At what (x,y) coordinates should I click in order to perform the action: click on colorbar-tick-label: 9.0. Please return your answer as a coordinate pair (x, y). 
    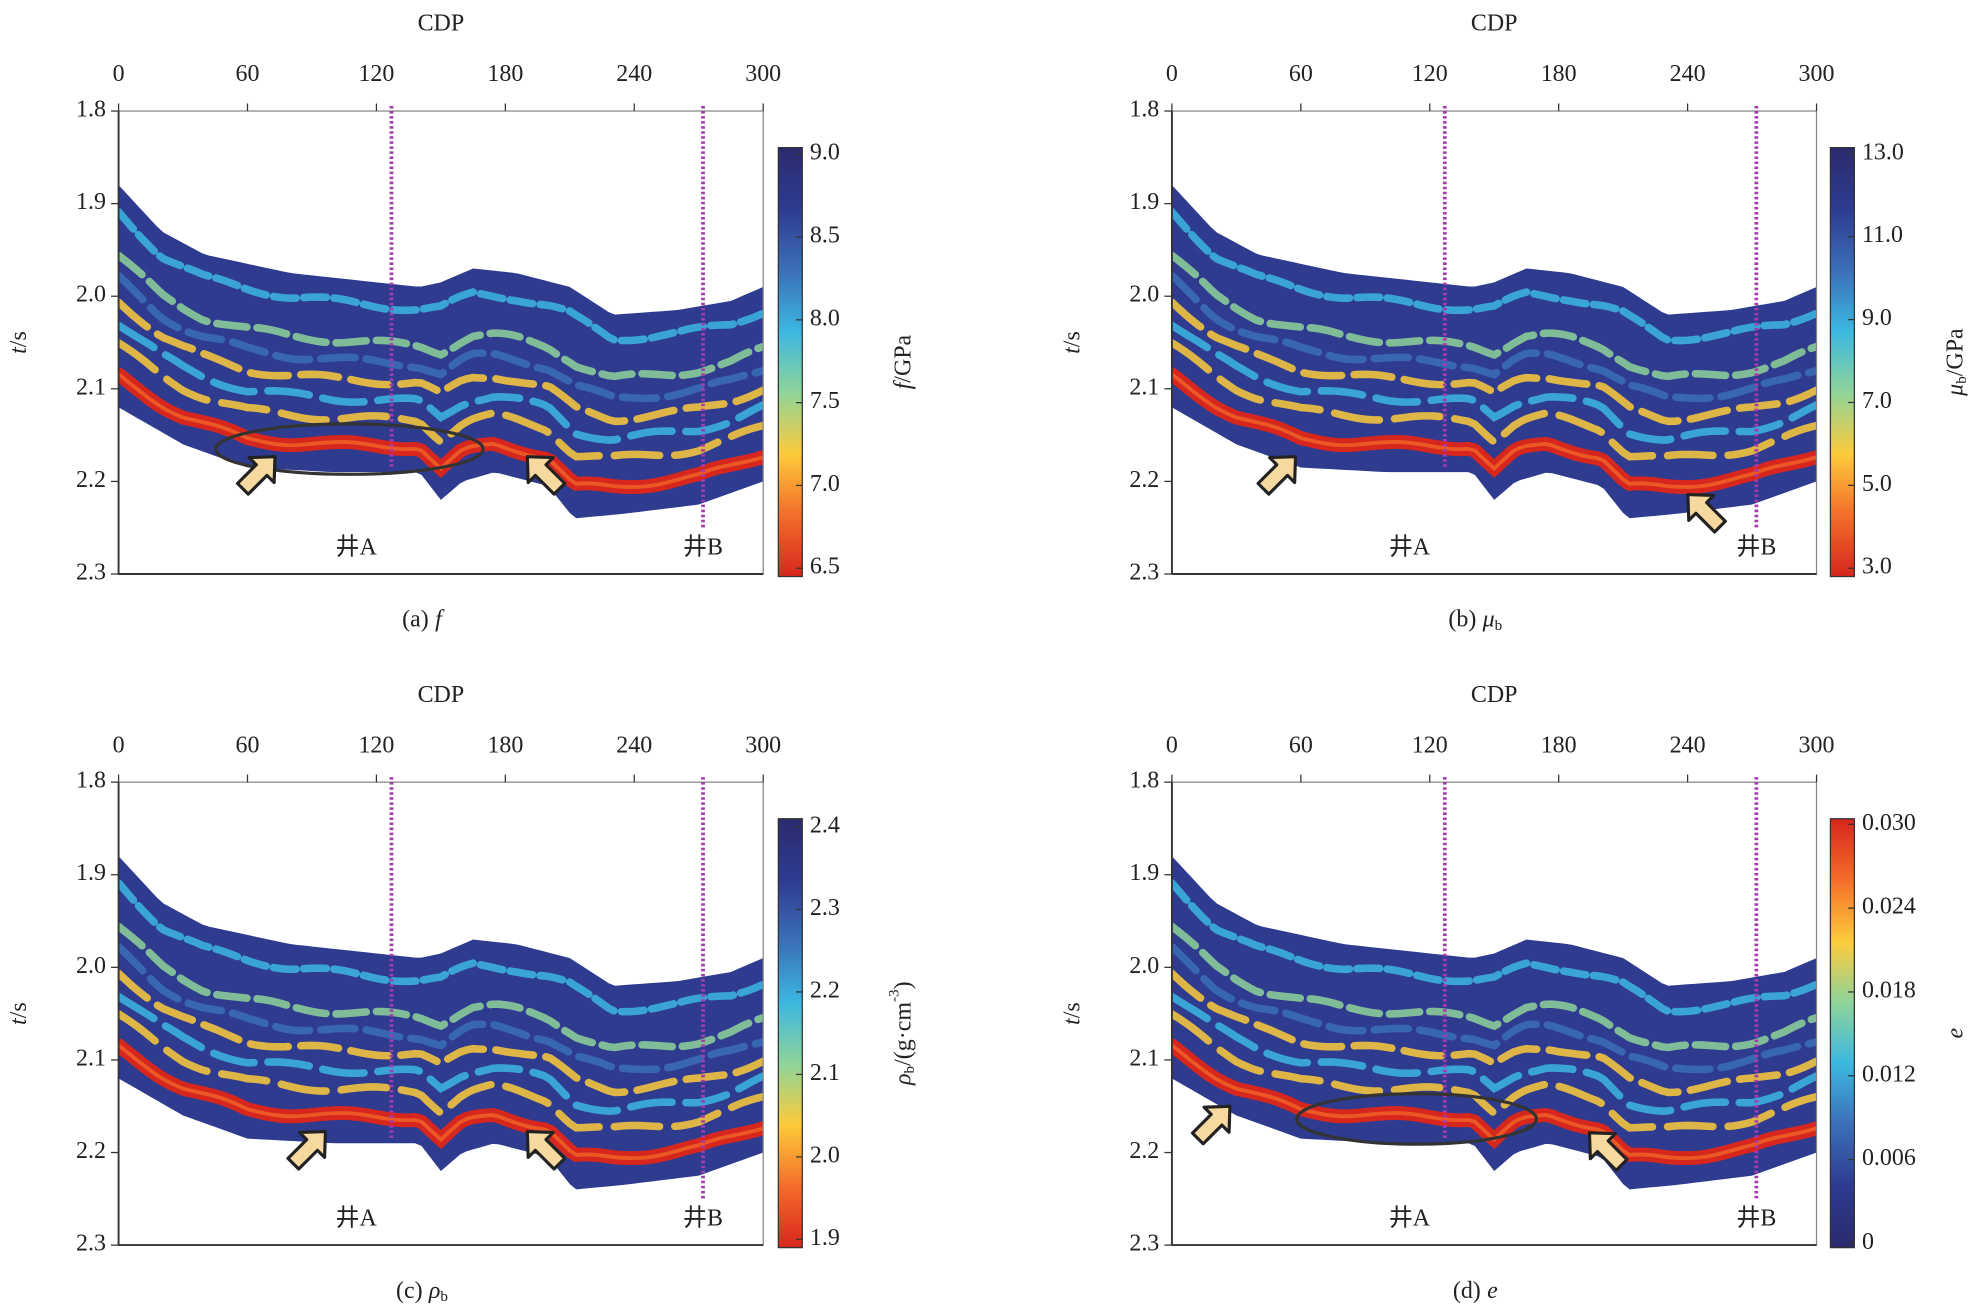
    Looking at the image, I should click on (1877, 318).